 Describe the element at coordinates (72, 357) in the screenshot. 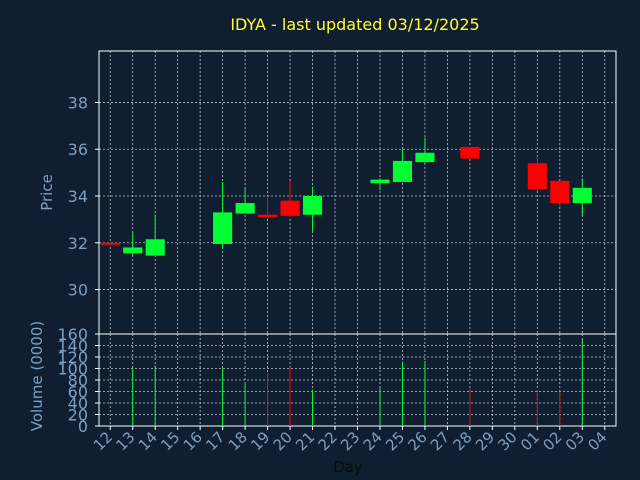

I see `volume-y-tick-label: 120` at that location.